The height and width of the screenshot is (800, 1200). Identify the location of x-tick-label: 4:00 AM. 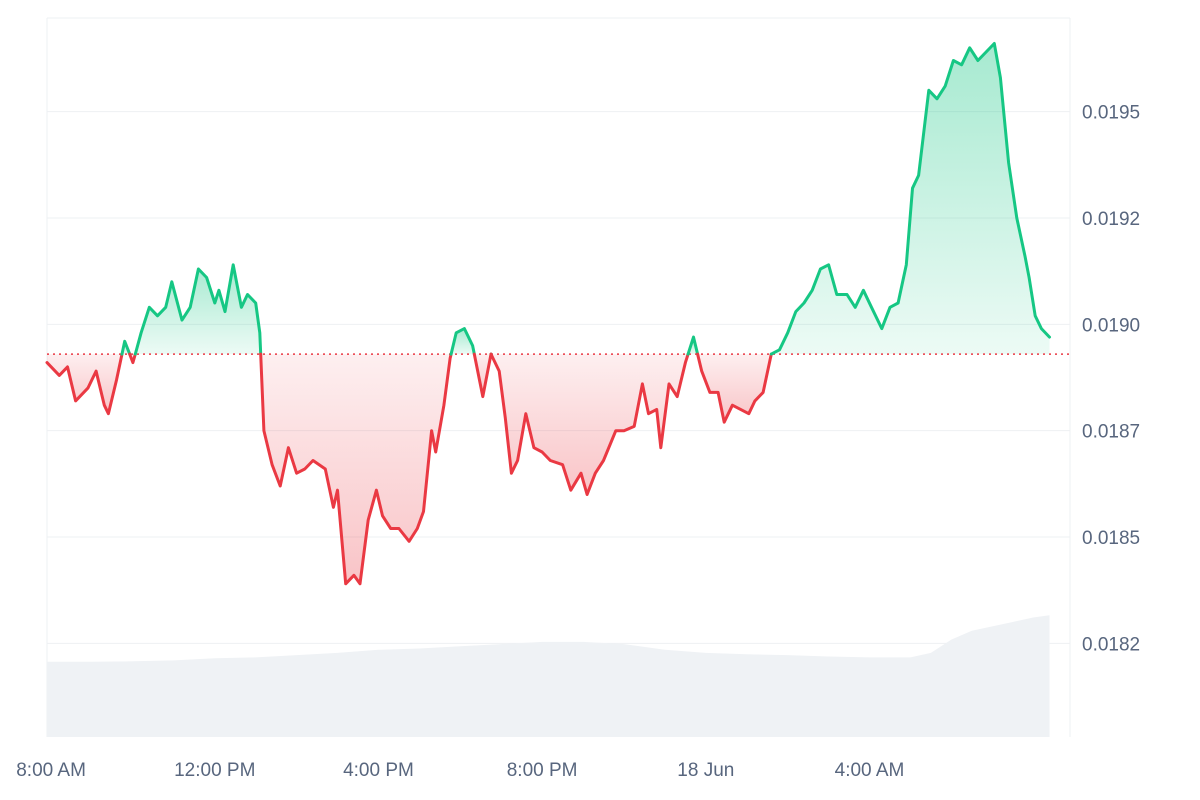
(870, 770).